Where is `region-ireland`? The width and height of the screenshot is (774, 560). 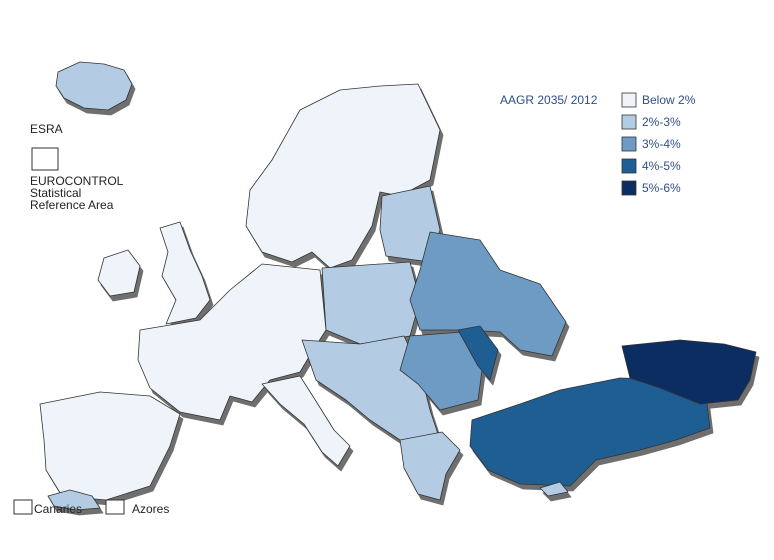 region-ireland is located at coordinates (119, 273).